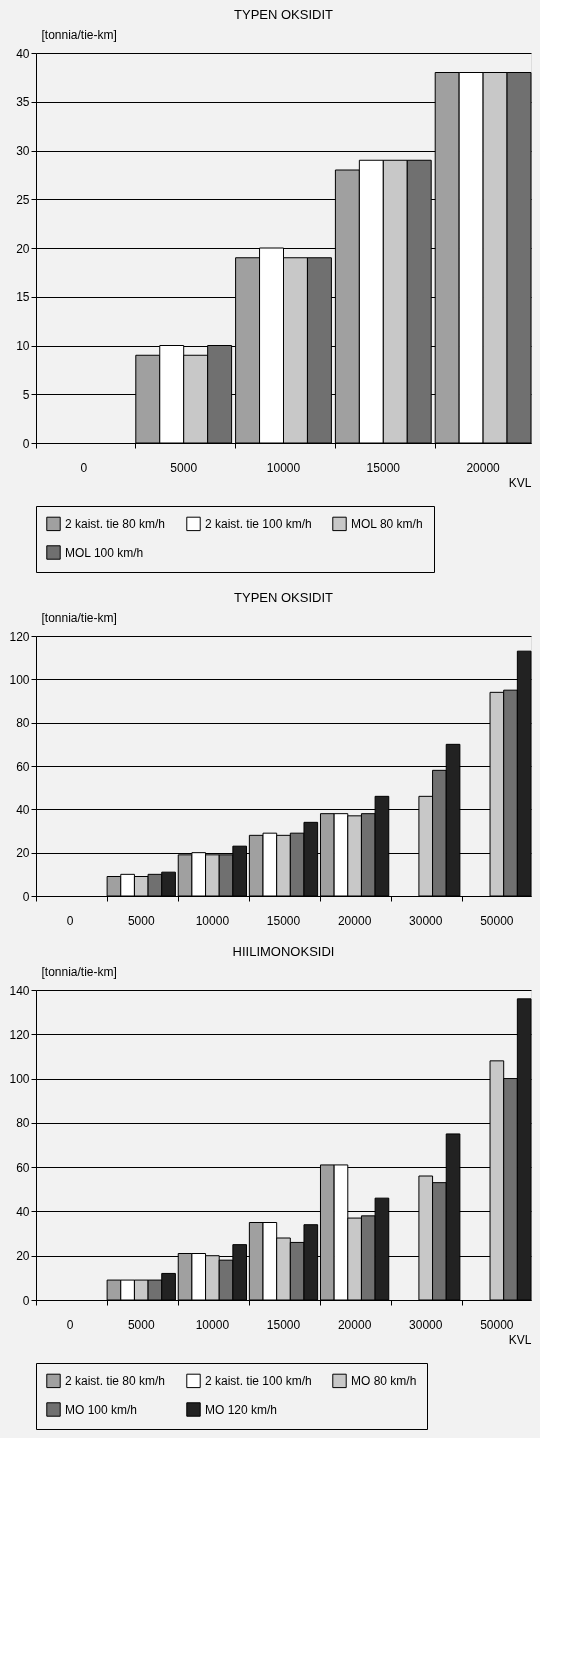  What do you see at coordinates (23, 102) in the screenshot?
I see `y-tick-label: 35` at bounding box center [23, 102].